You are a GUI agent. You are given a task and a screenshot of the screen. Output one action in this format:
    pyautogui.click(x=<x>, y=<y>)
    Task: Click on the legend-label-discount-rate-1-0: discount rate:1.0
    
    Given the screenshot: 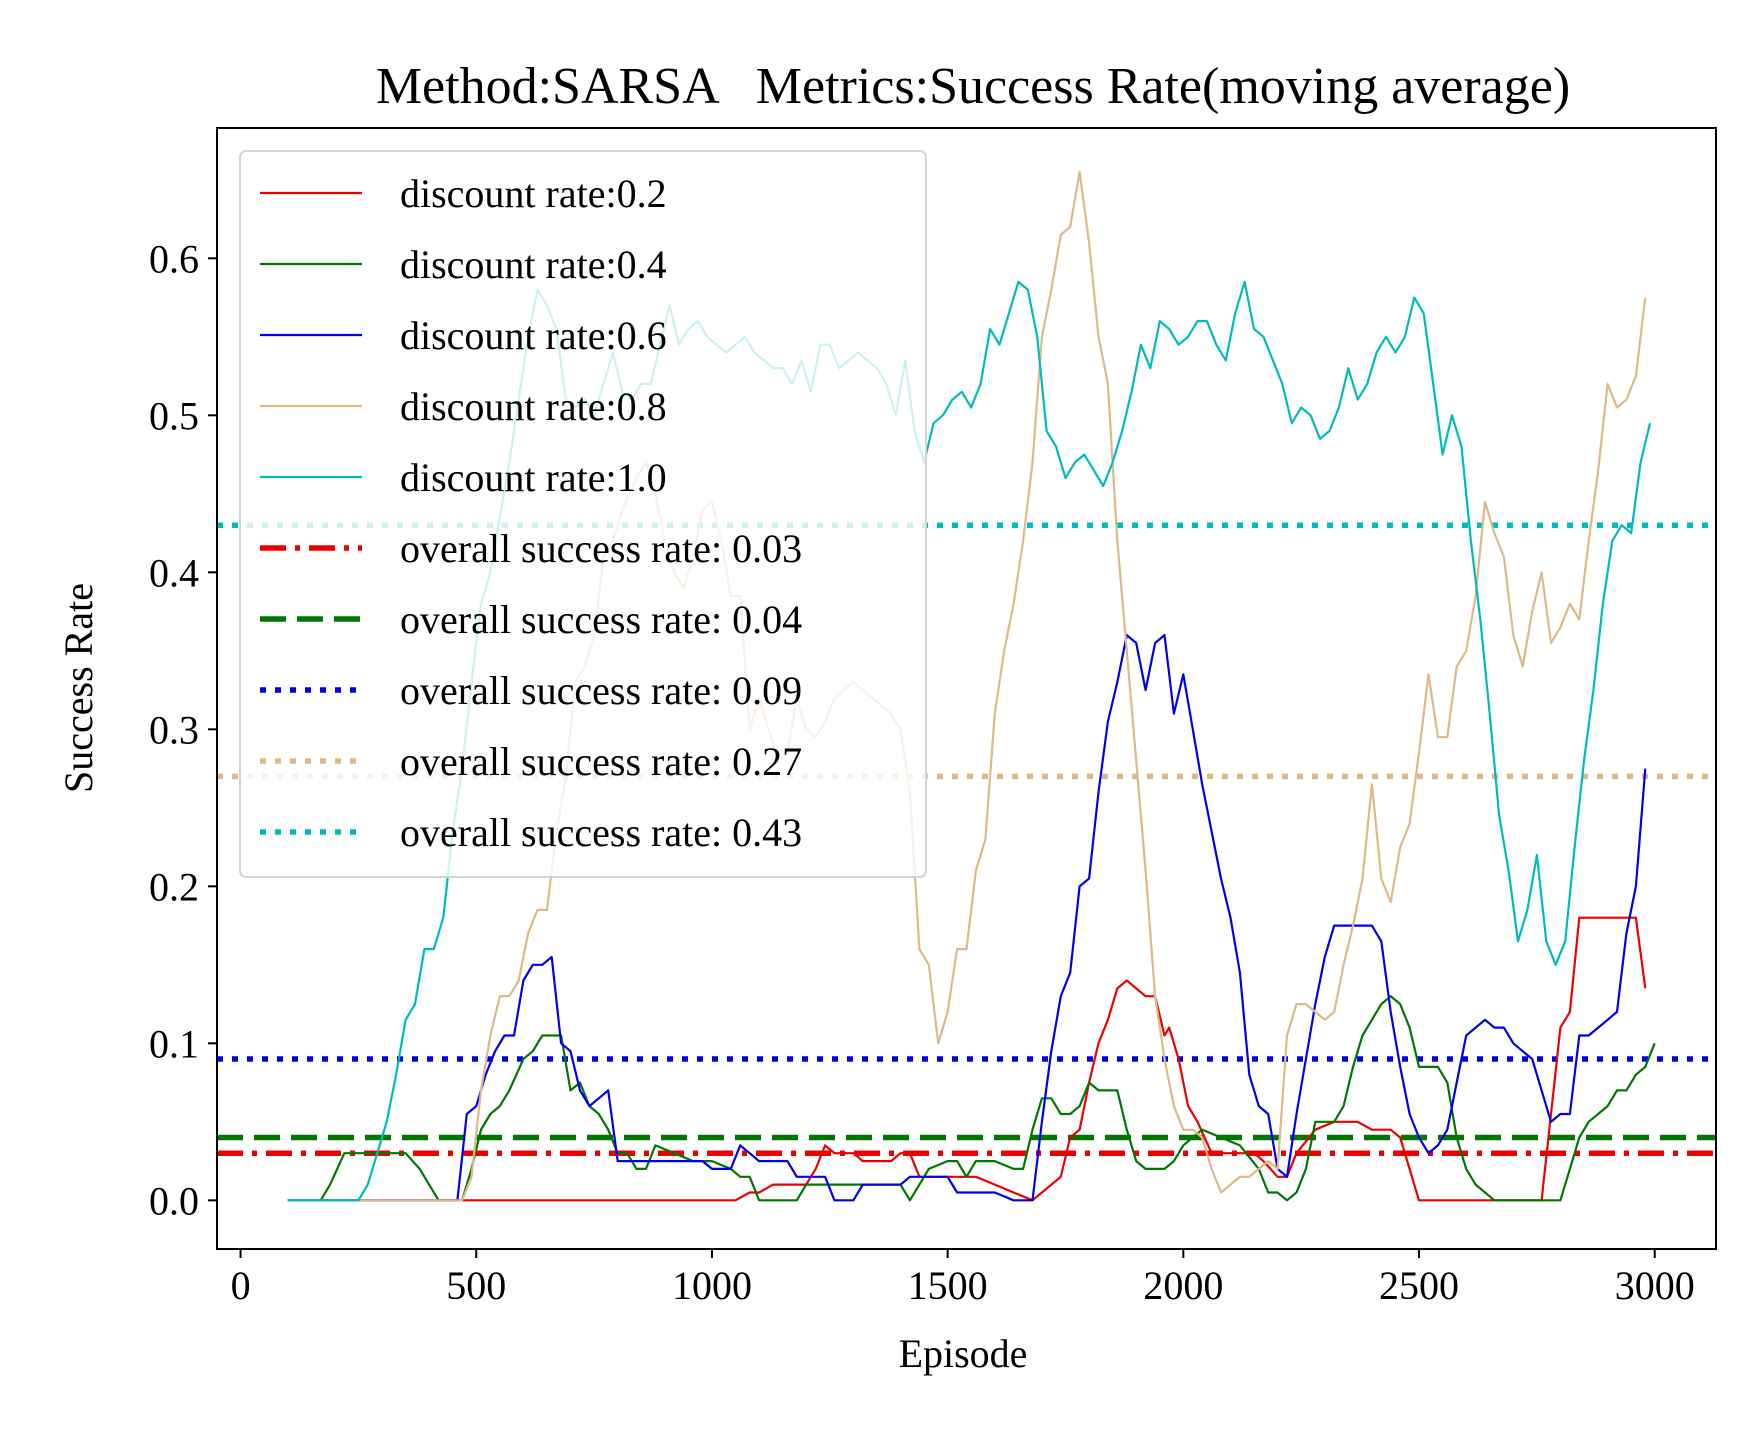 What is the action you would take?
    pyautogui.click(x=533, y=477)
    